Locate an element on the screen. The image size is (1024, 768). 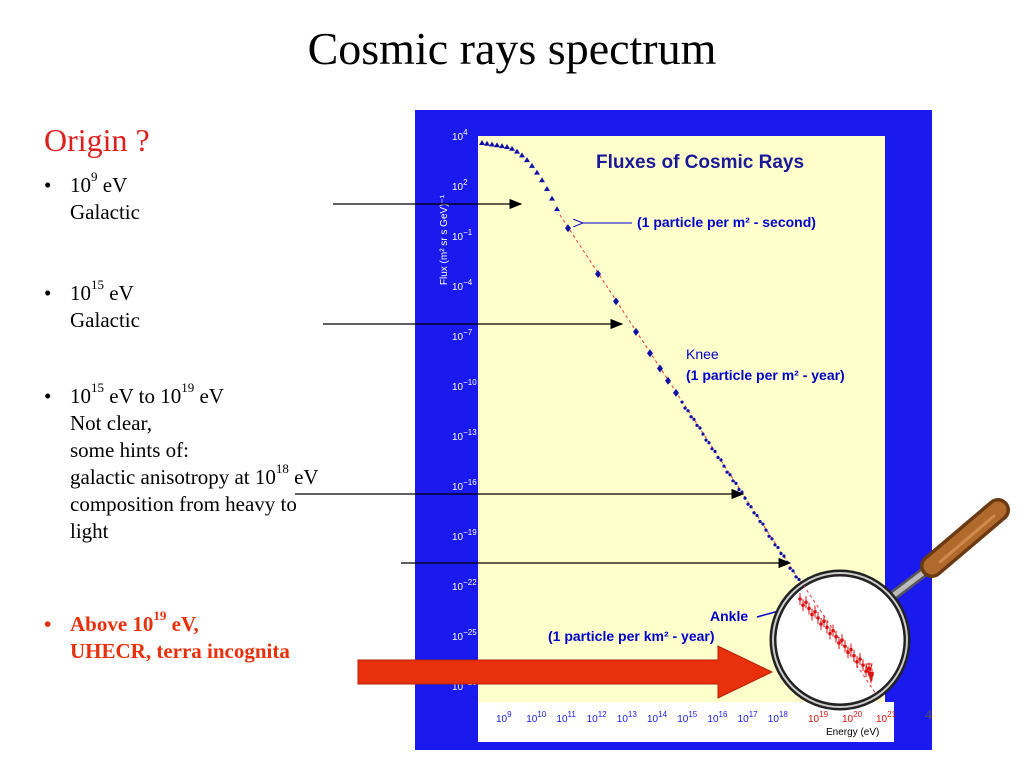
x-tick-label: 1013 is located at coordinates (627, 717).